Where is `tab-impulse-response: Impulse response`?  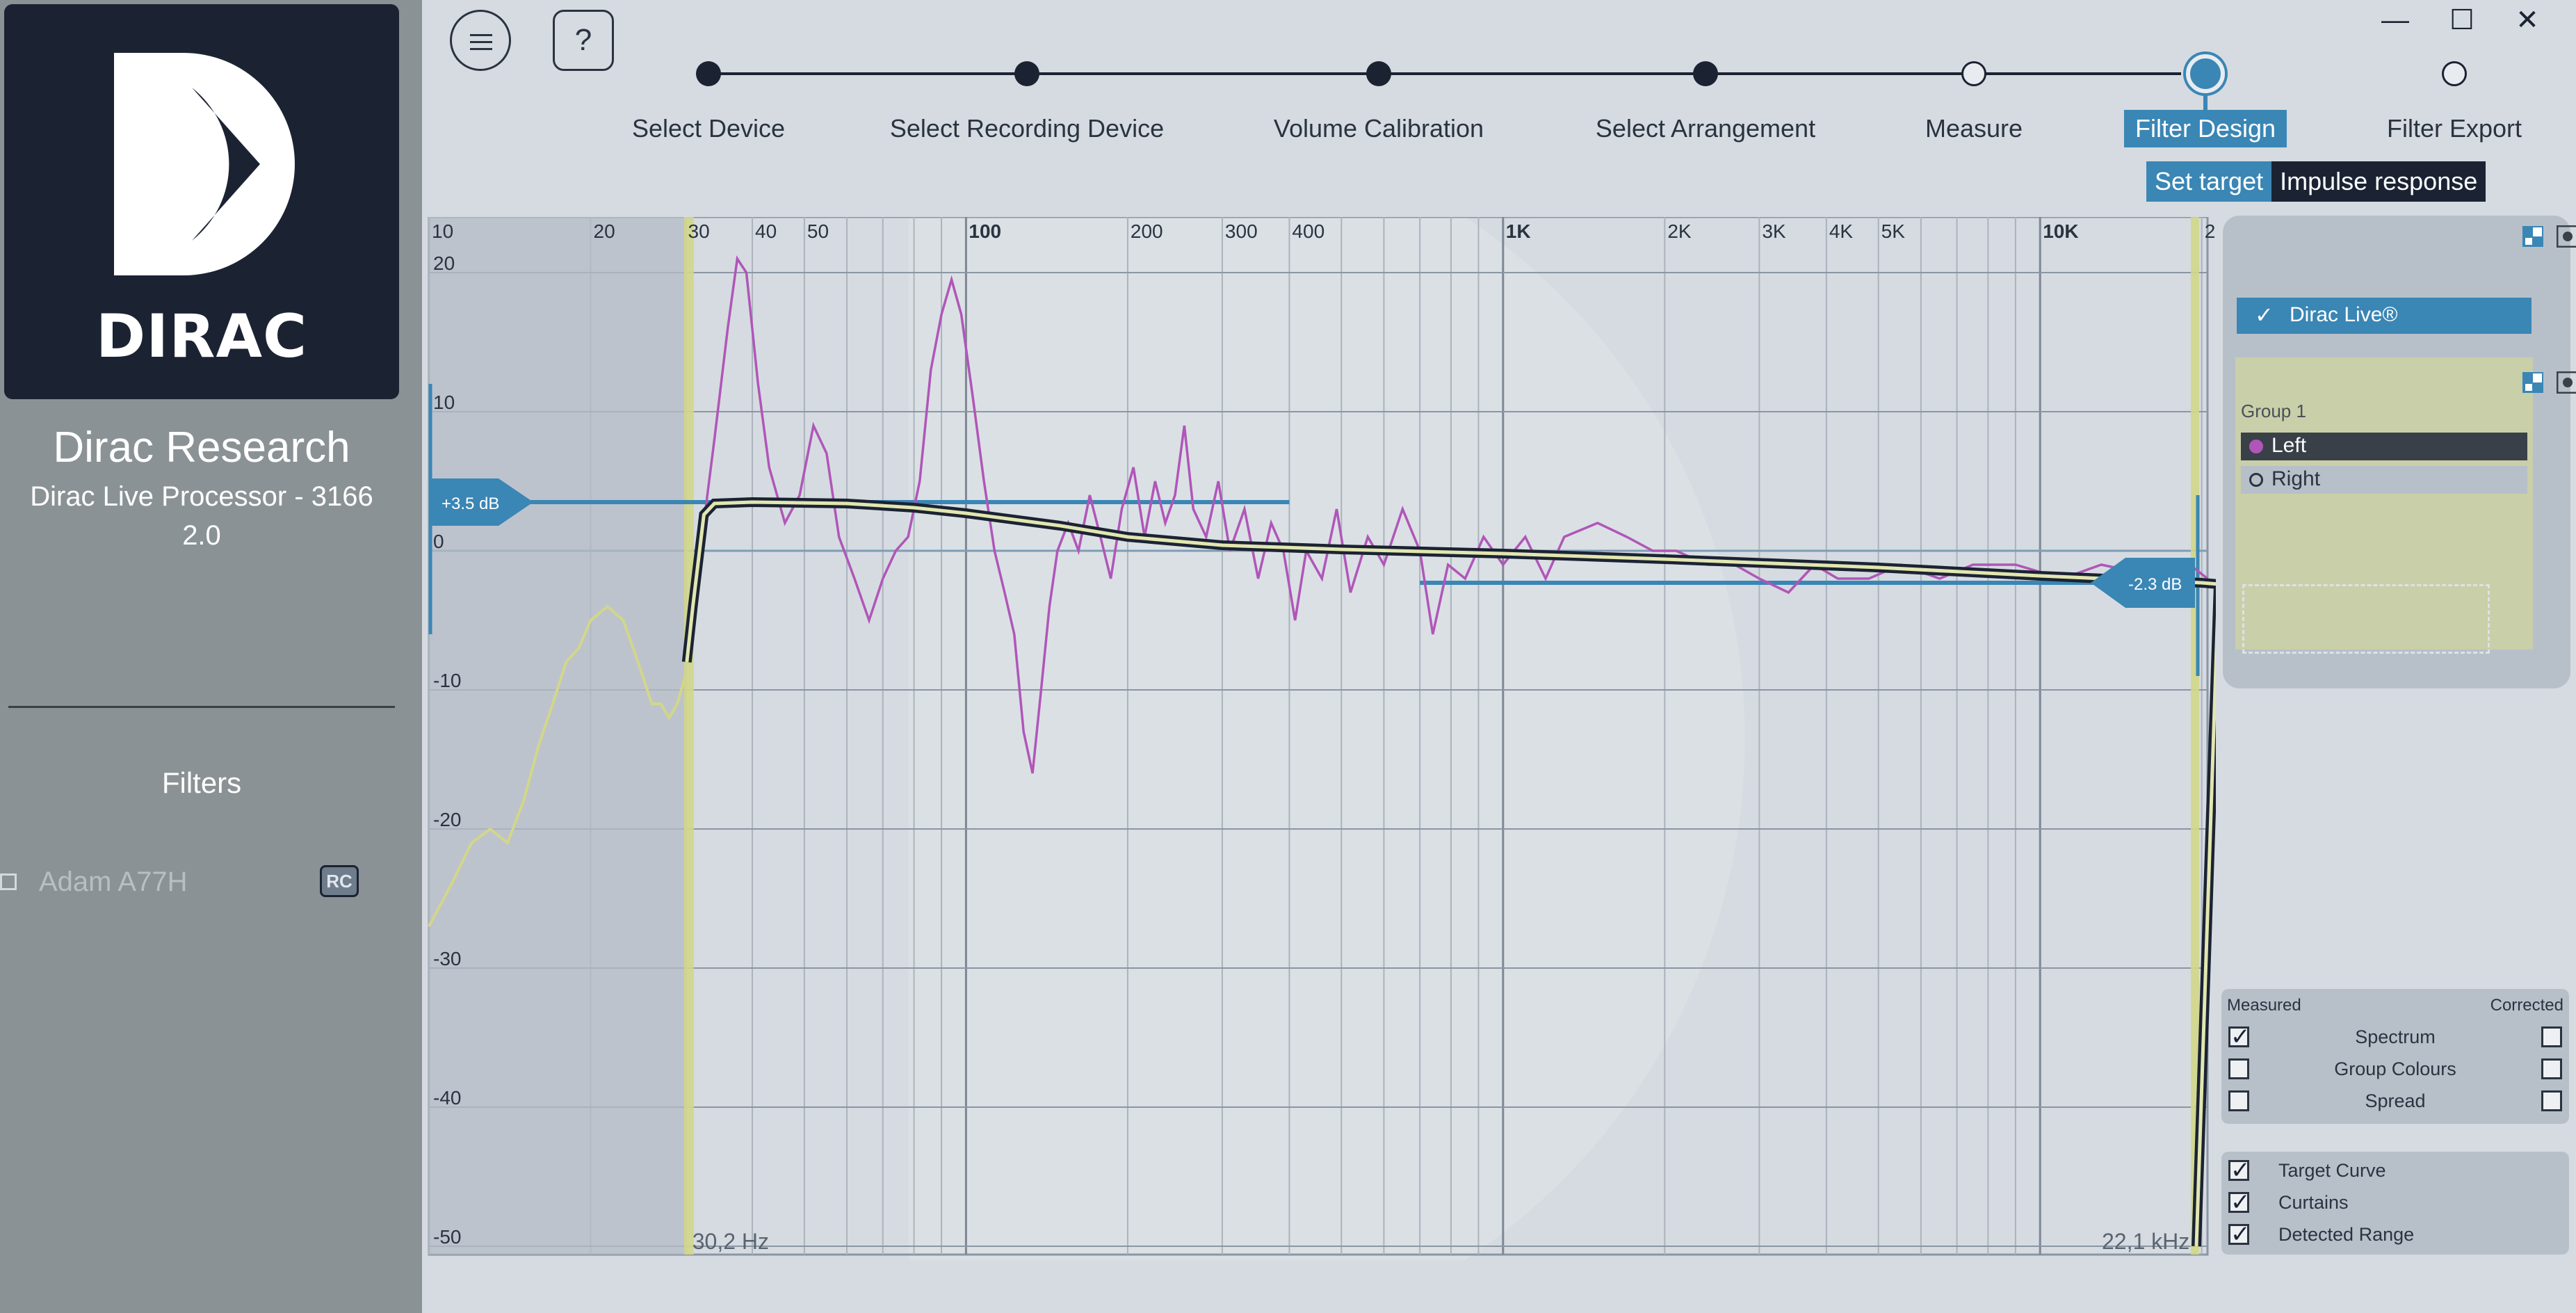
tab-impulse-response: Impulse response is located at coordinates (2378, 181).